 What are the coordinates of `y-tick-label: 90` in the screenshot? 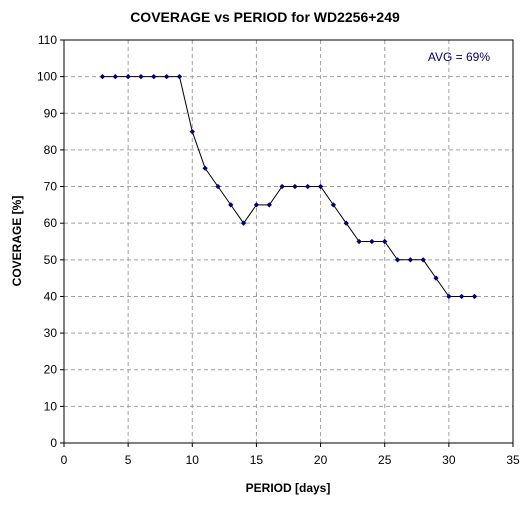 It's located at (51, 113).